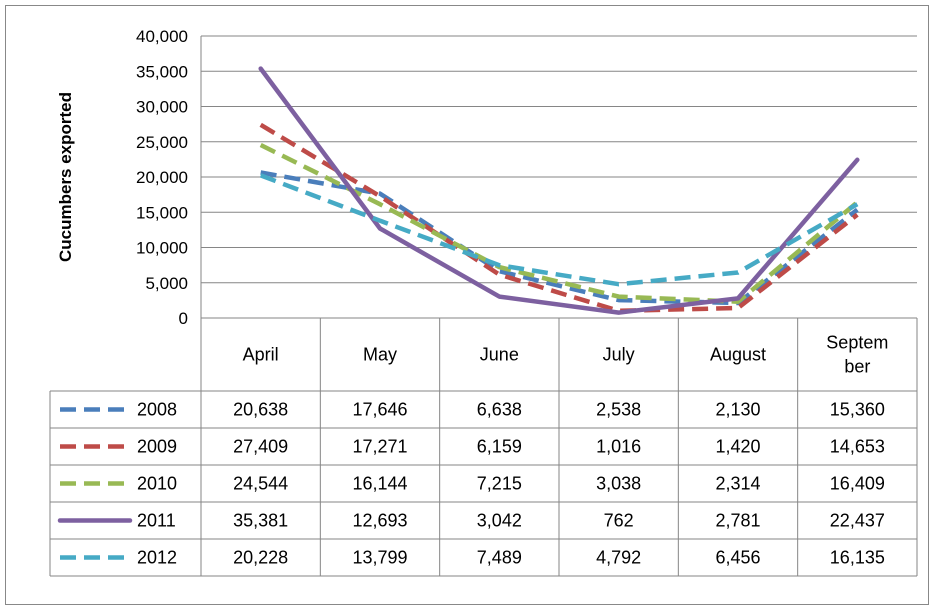  I want to click on legend-label: 2010, so click(157, 484).